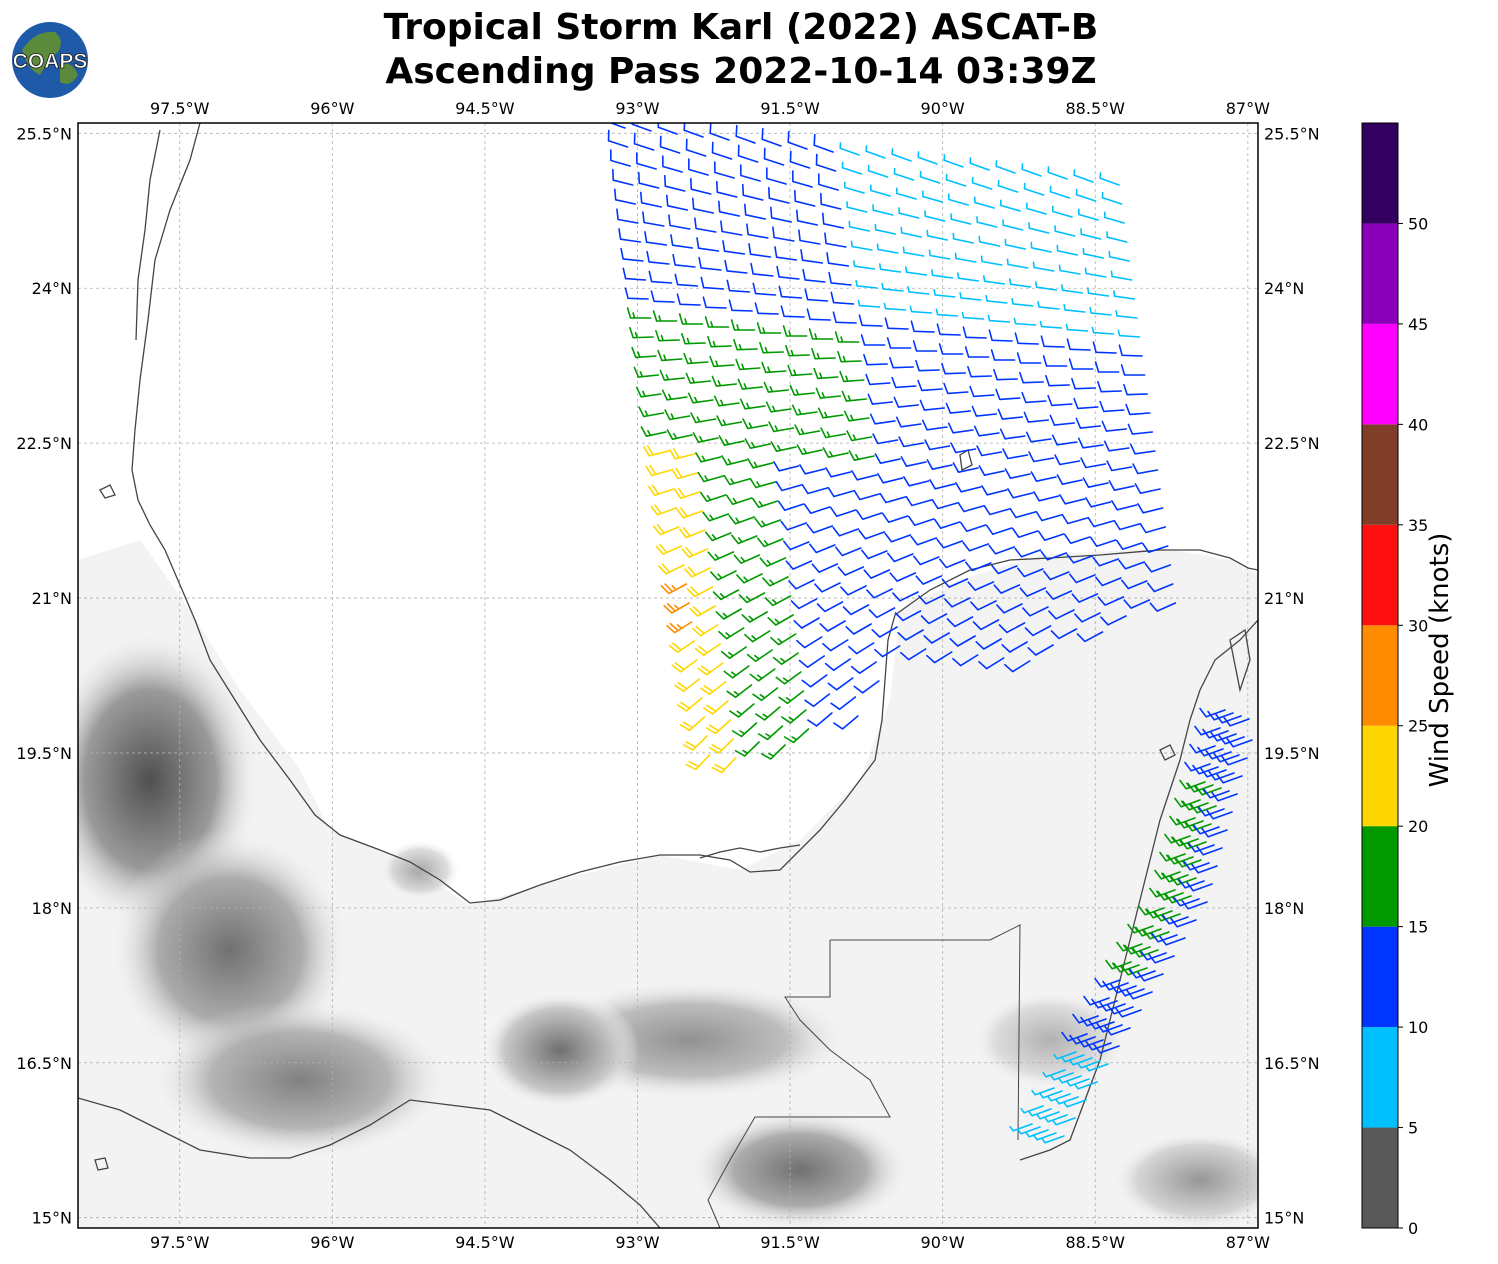  What do you see at coordinates (1413, 1228) in the screenshot?
I see `colorbar-tick-label: 0` at bounding box center [1413, 1228].